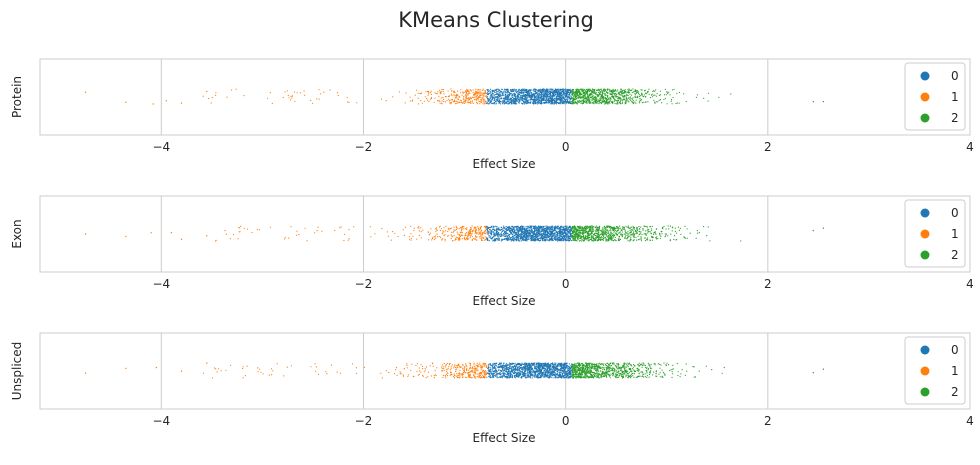 The height and width of the screenshot is (465, 980). What do you see at coordinates (17, 97) in the screenshot?
I see `y-axis-label: Protein` at bounding box center [17, 97].